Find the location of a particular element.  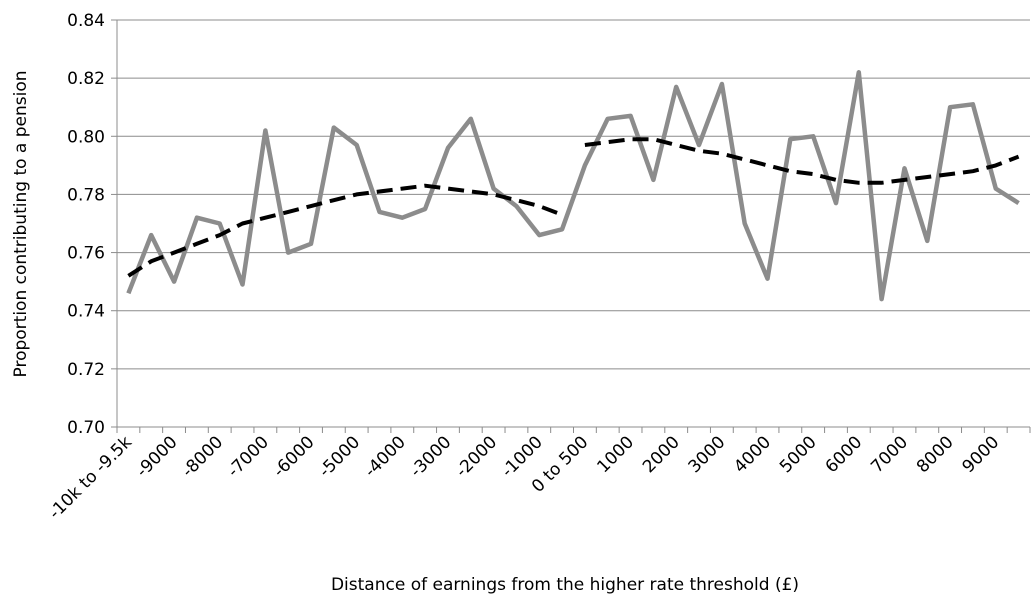

y-tick-label: 0.72 is located at coordinates (86, 370).